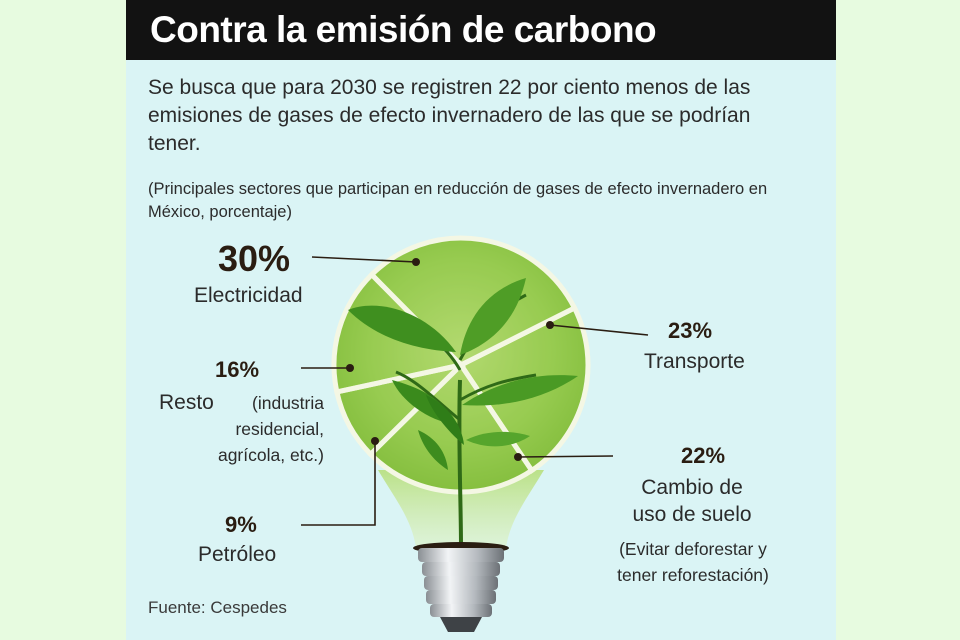 The width and height of the screenshot is (960, 640). What do you see at coordinates (237, 369) in the screenshot?
I see `resto-value: 16%` at bounding box center [237, 369].